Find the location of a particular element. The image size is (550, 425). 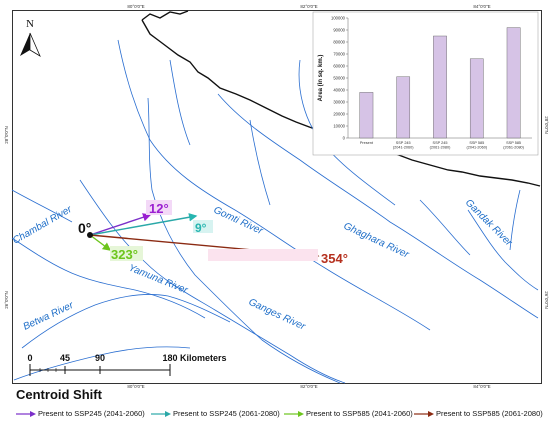

inset-y-tick-label: 10000 is located at coordinates (339, 126).